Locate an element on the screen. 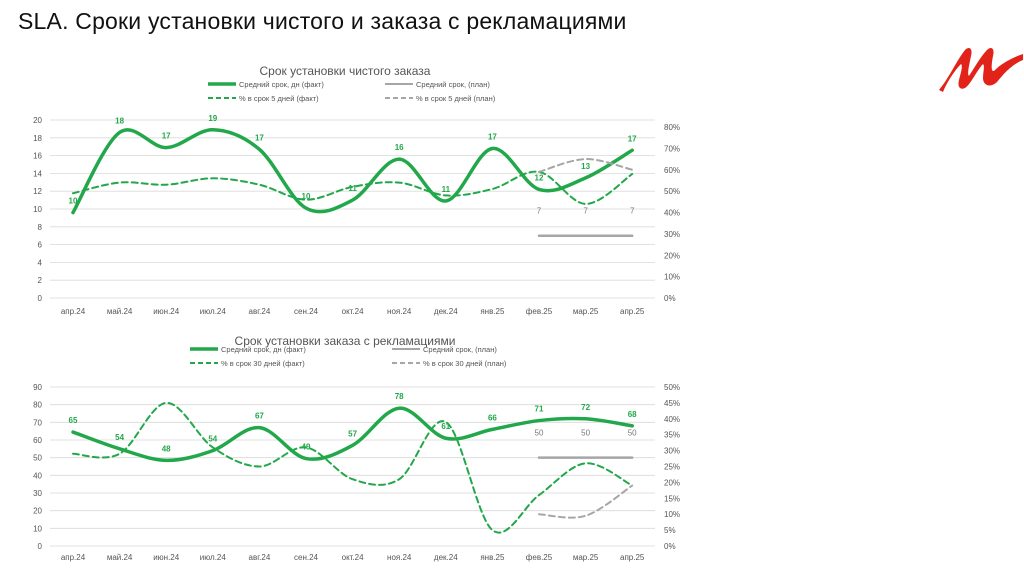  x-tick-label: фев.25 is located at coordinates (539, 557).